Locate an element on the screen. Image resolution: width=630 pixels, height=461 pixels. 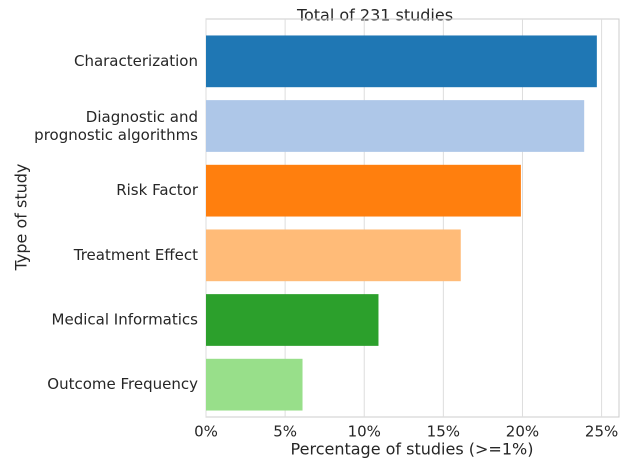
x-tick-label: 20% is located at coordinates (522, 432).